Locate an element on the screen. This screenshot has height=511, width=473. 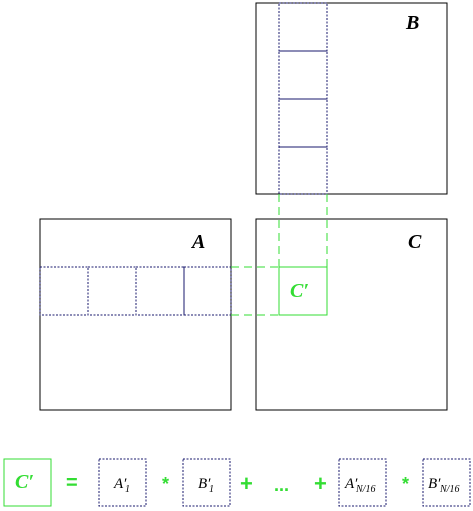
eq-lhs-box is located at coordinates (27, 482).